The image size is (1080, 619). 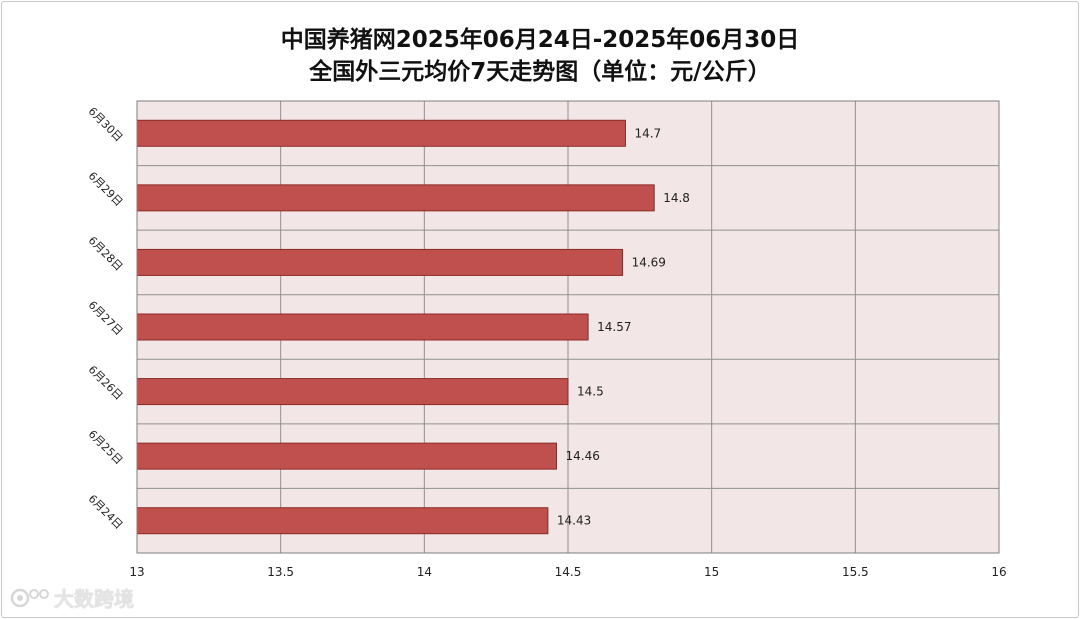 What do you see at coordinates (94, 599) in the screenshot?
I see `watermark-text: 大数跨境` at bounding box center [94, 599].